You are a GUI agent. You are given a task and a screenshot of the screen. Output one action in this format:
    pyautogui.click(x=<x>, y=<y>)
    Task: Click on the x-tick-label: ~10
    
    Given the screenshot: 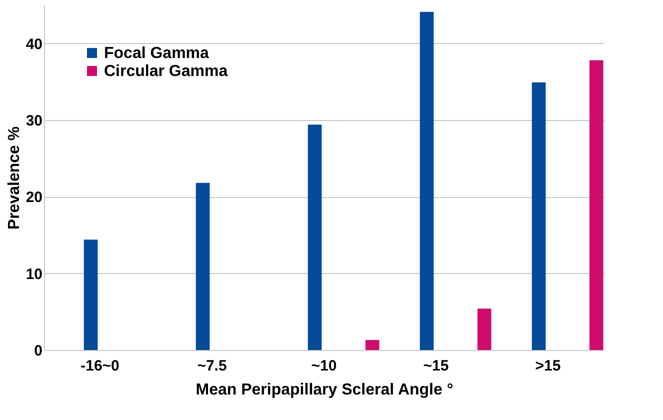 What is the action you would take?
    pyautogui.click(x=324, y=366)
    